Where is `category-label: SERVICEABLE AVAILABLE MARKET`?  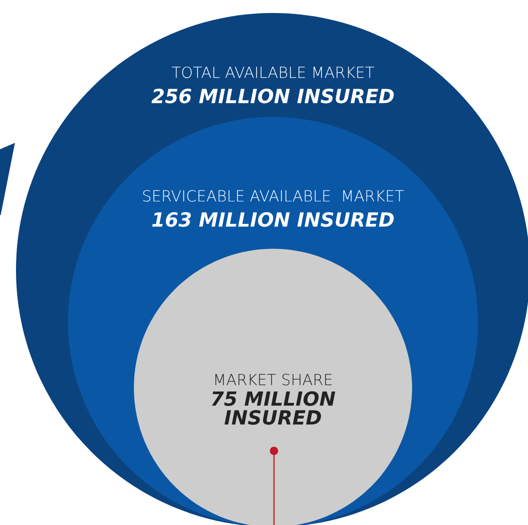 category-label: SERVICEABLE AVAILABLE MARKET is located at coordinates (273, 196).